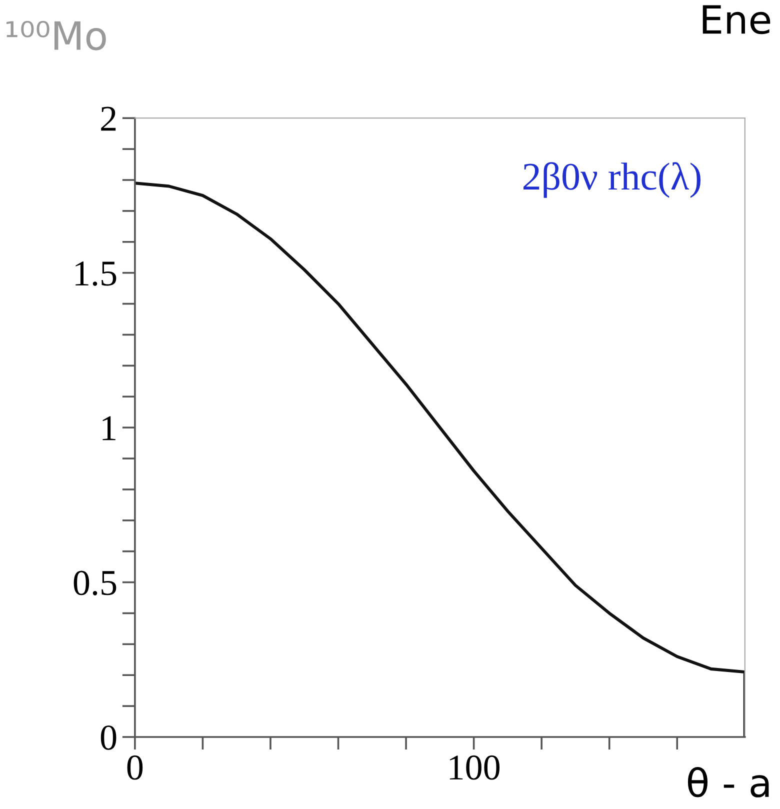 This screenshot has width=780, height=809. Describe the element at coordinates (96, 274) in the screenshot. I see `y-tick-label: 1.5` at that location.